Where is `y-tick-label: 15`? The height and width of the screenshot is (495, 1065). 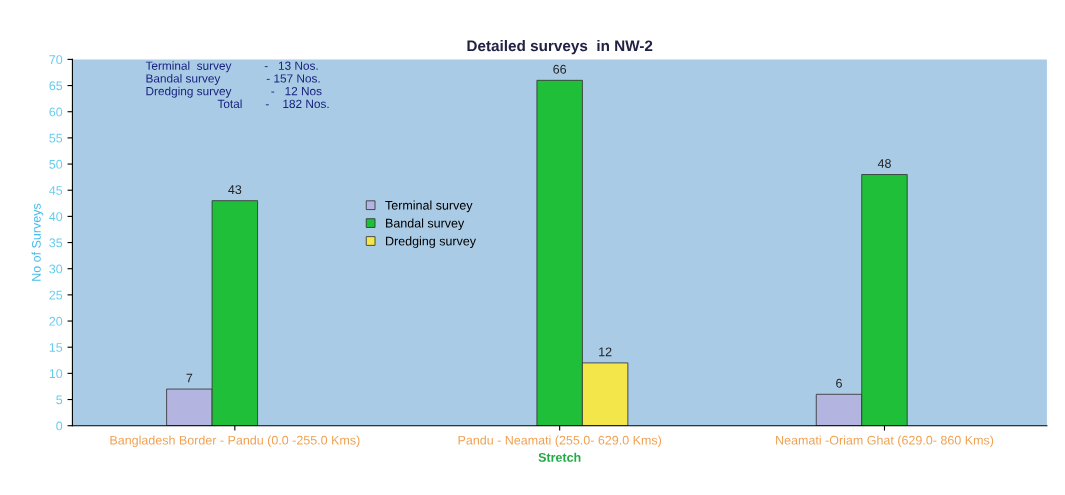
y-tick-label: 15 is located at coordinates (56, 347).